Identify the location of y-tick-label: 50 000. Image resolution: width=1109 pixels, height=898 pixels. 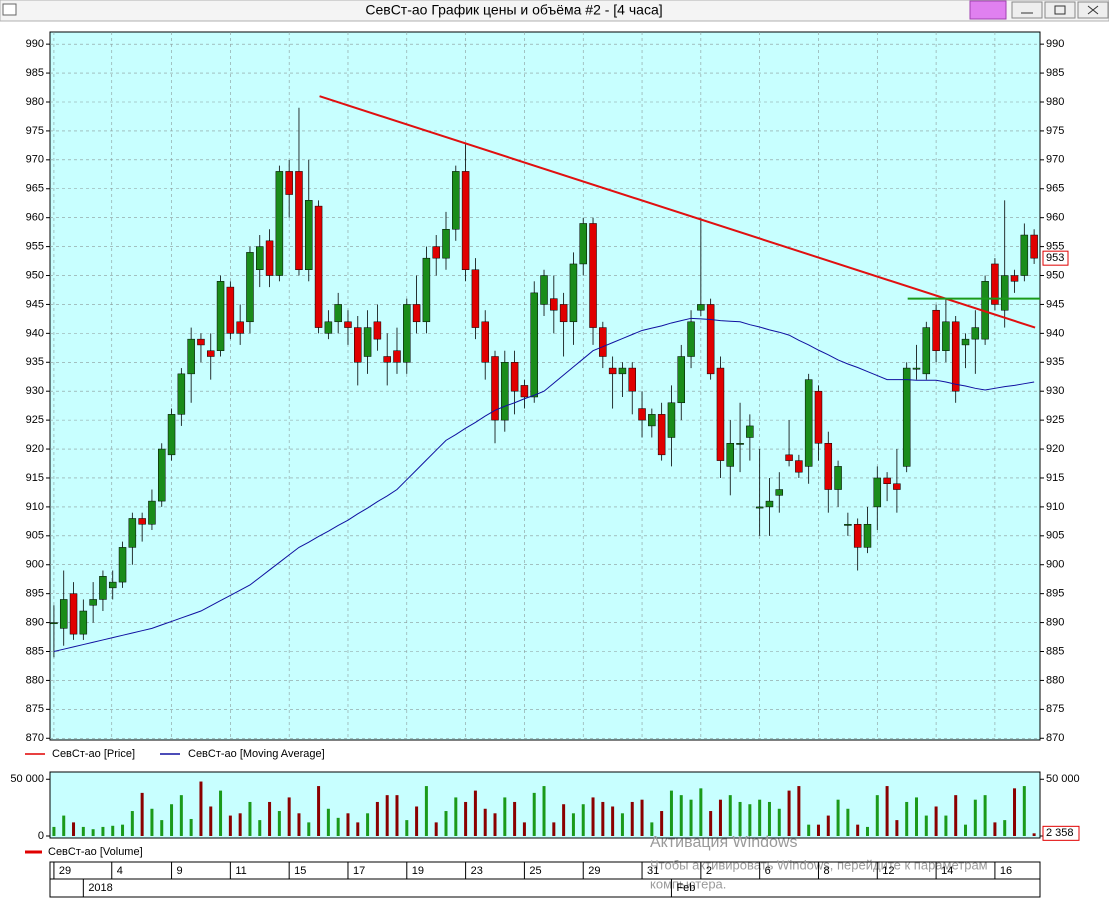
(27, 779).